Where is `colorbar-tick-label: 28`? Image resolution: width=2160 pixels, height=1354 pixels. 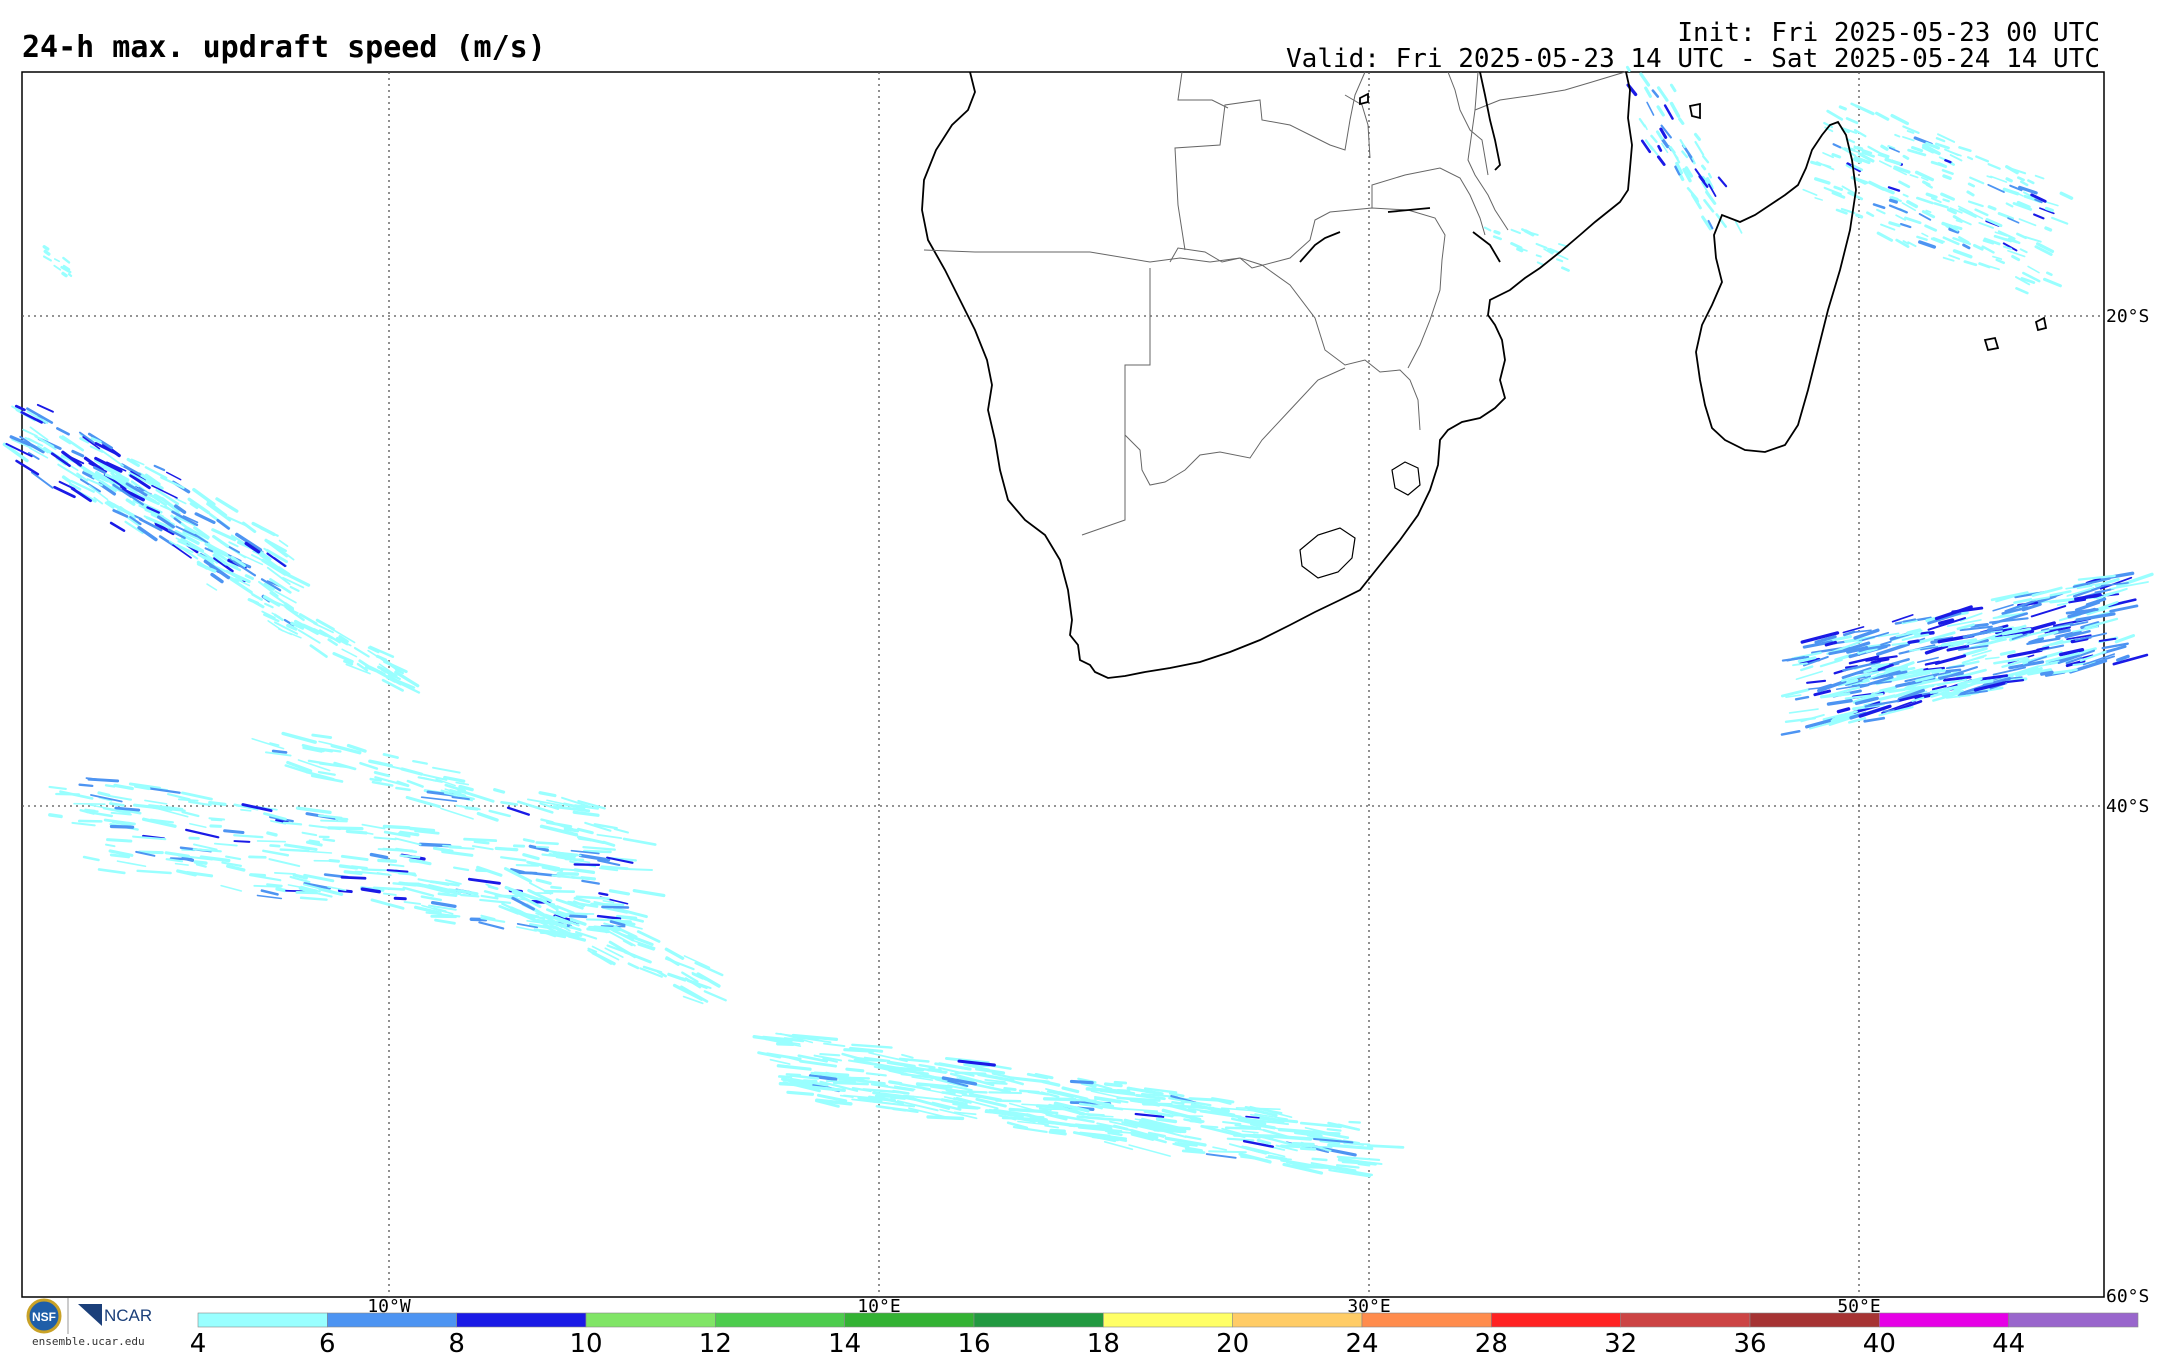
colorbar-tick-label: 28 is located at coordinates (1491, 1341).